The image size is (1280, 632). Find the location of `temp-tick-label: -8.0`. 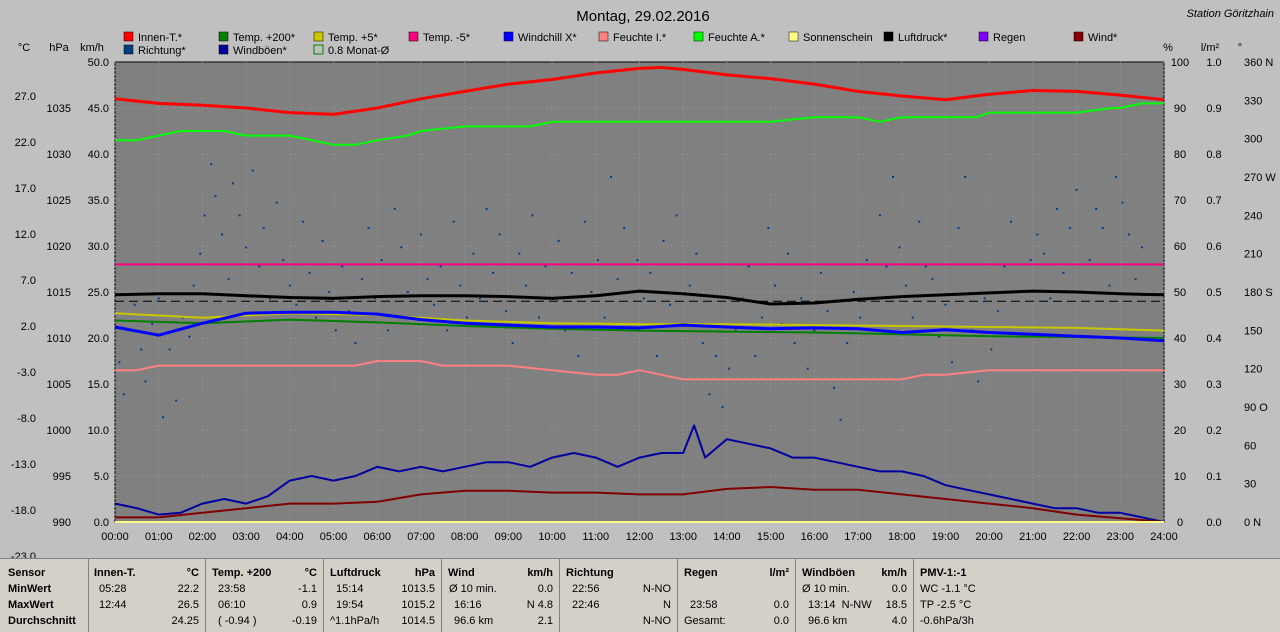

temp-tick-label: -8.0 is located at coordinates (26, 419).